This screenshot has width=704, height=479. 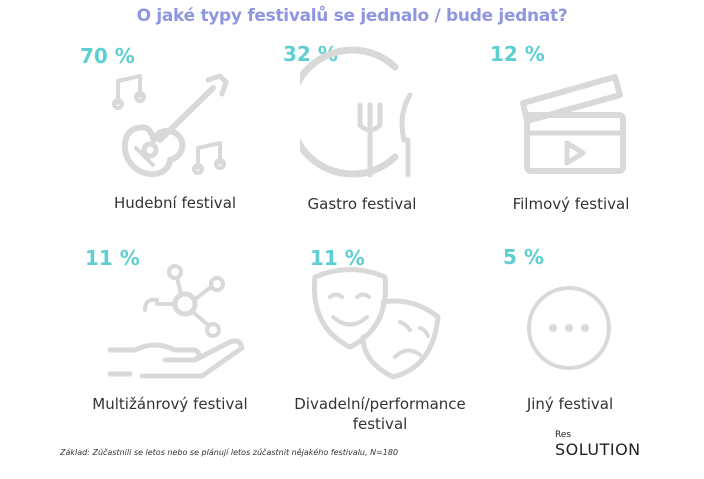 I want to click on label-divadelni: Divadelní/performance festival, so click(x=380, y=414).